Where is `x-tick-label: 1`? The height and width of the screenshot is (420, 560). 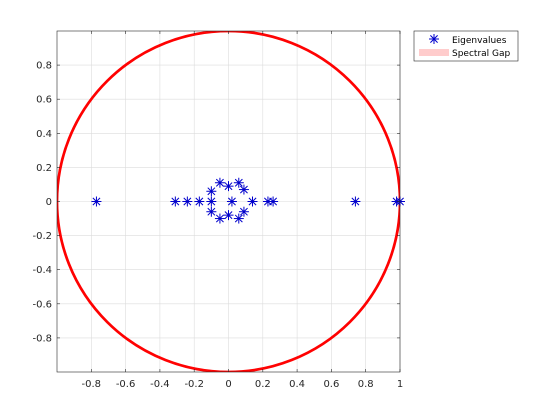
x-tick-label: 1 is located at coordinates (400, 384).